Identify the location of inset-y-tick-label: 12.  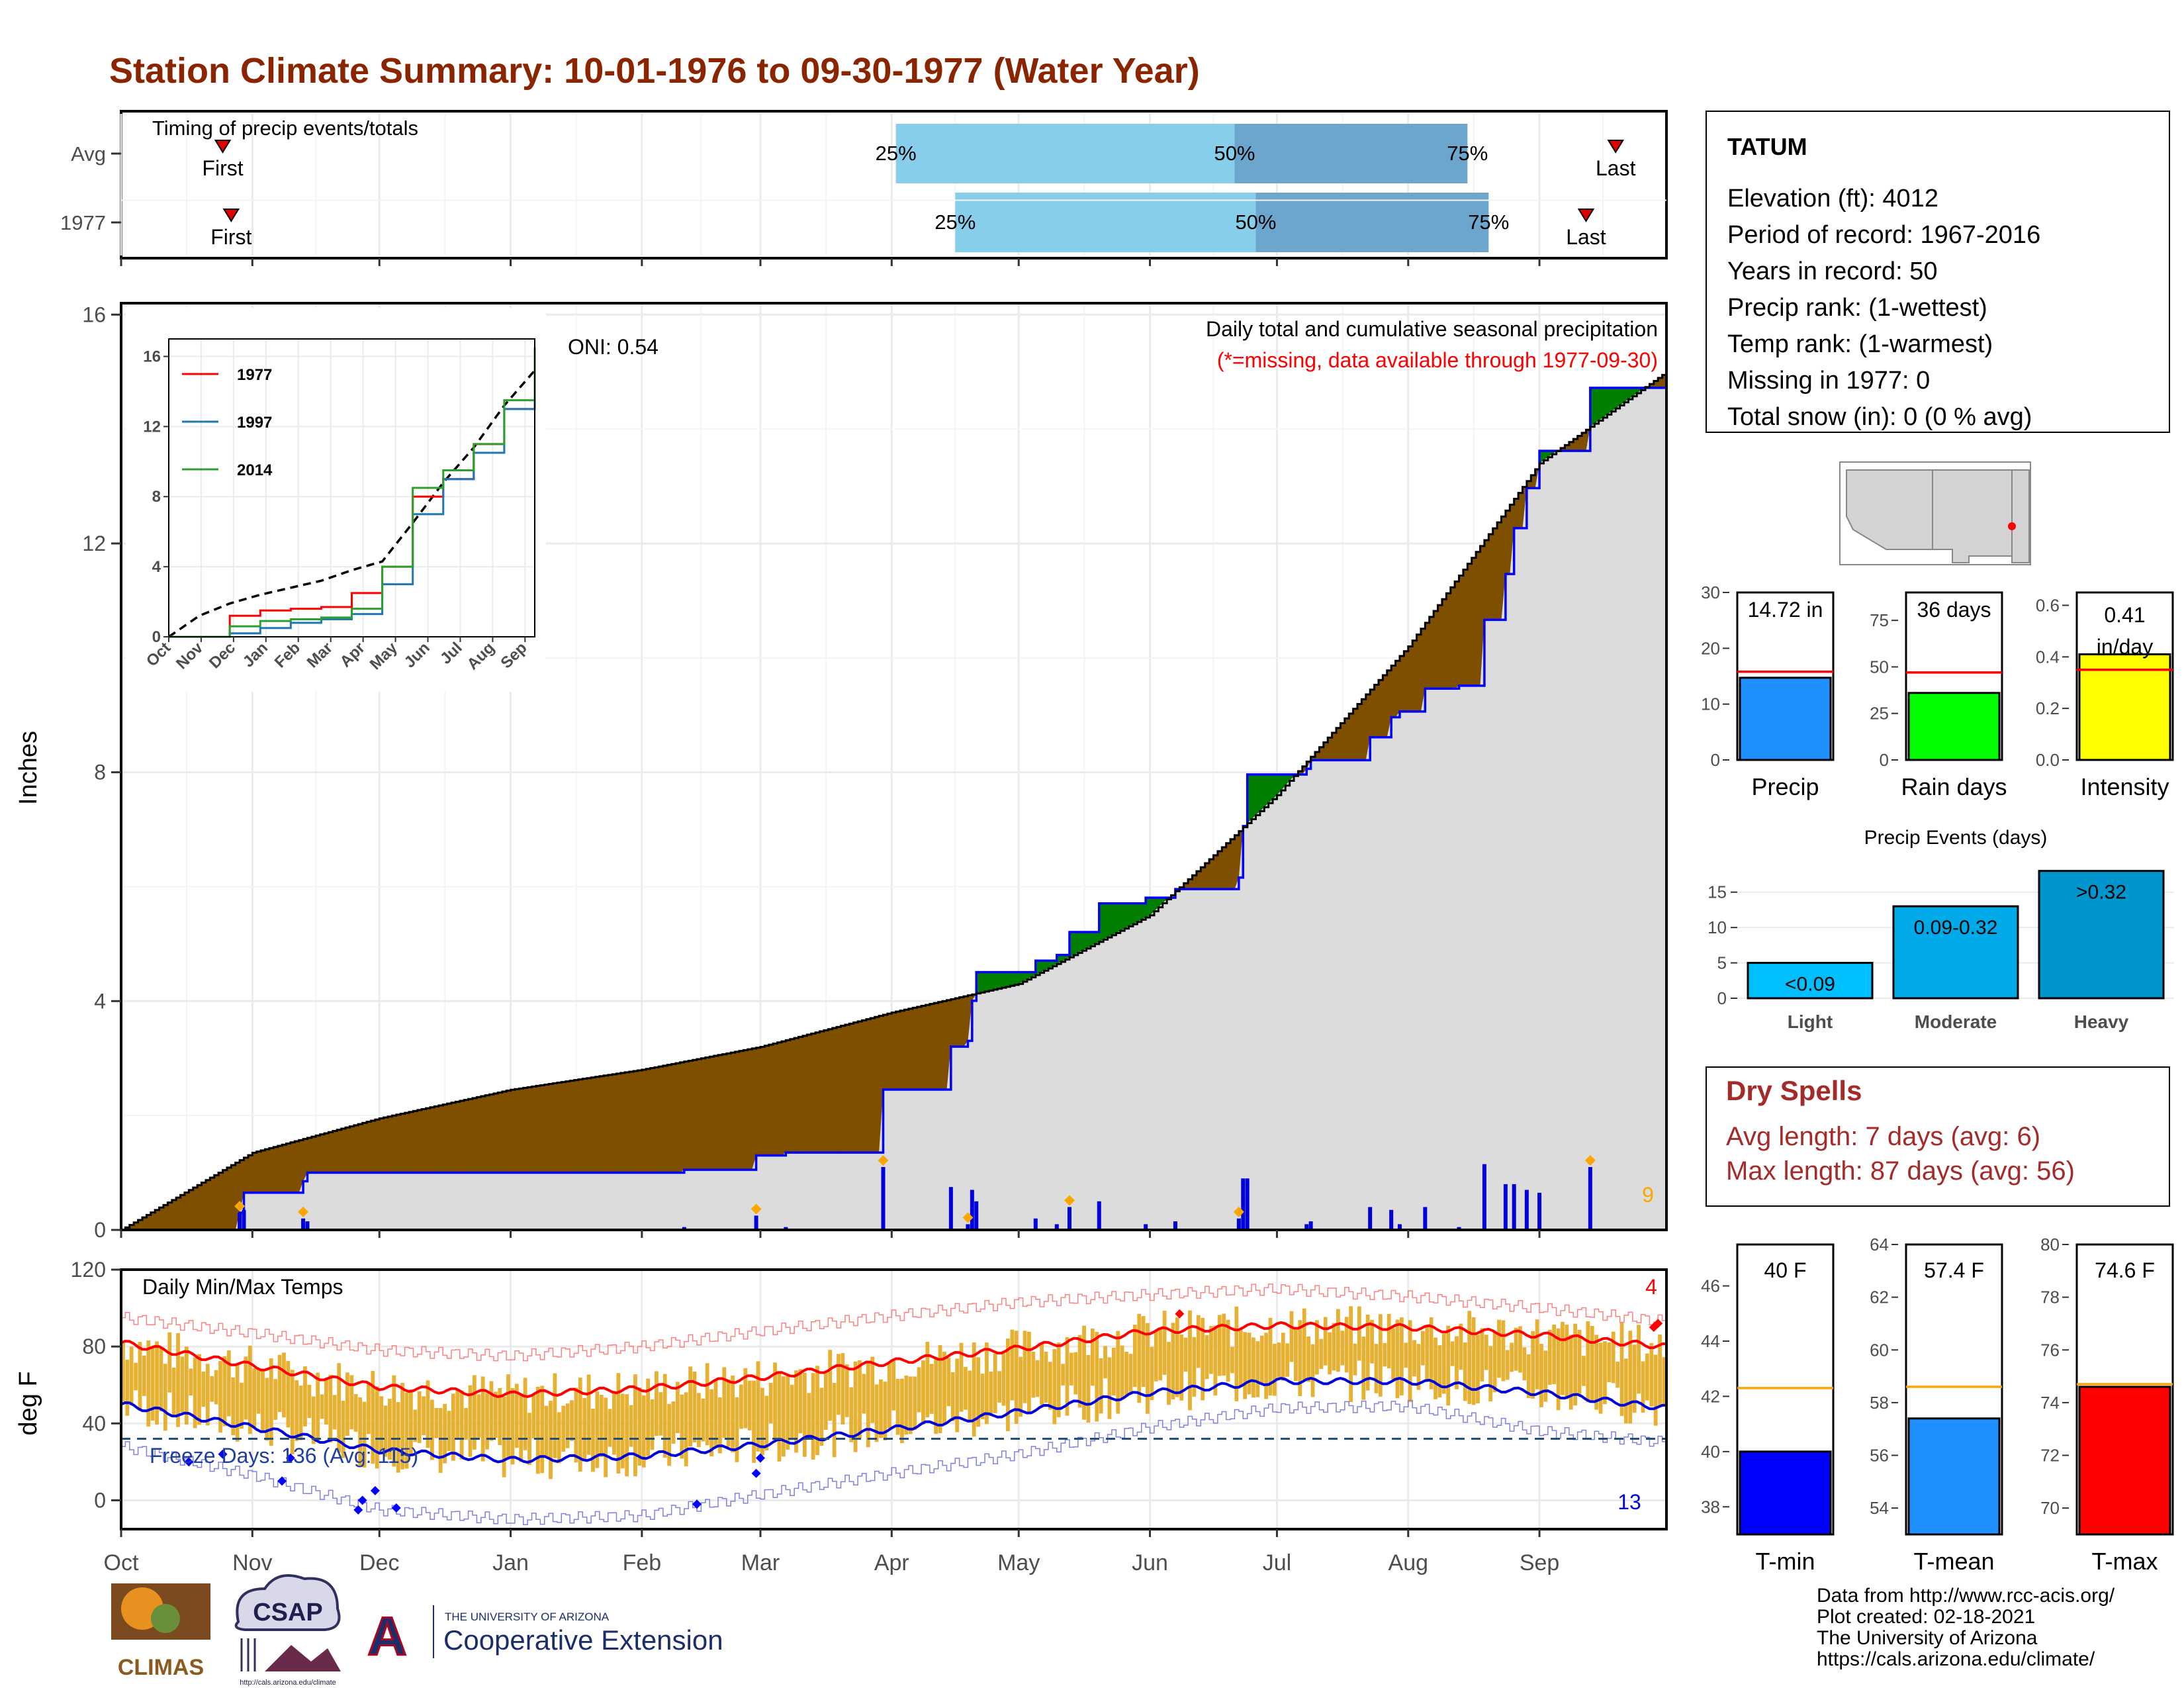
(152, 427).